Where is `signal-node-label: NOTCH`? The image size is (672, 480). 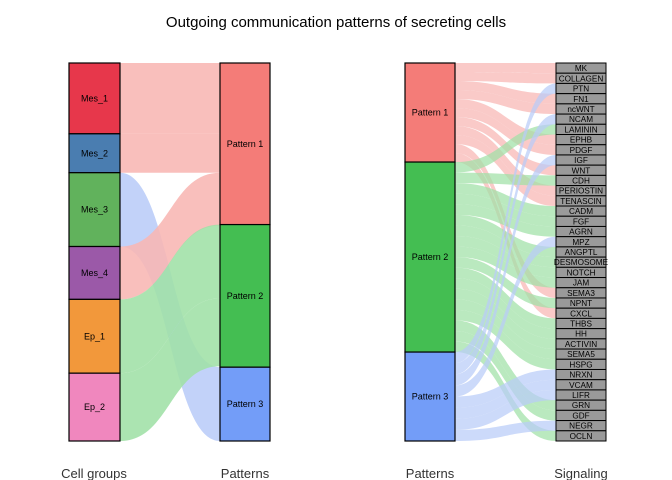 signal-node-label: NOTCH is located at coordinates (580, 272).